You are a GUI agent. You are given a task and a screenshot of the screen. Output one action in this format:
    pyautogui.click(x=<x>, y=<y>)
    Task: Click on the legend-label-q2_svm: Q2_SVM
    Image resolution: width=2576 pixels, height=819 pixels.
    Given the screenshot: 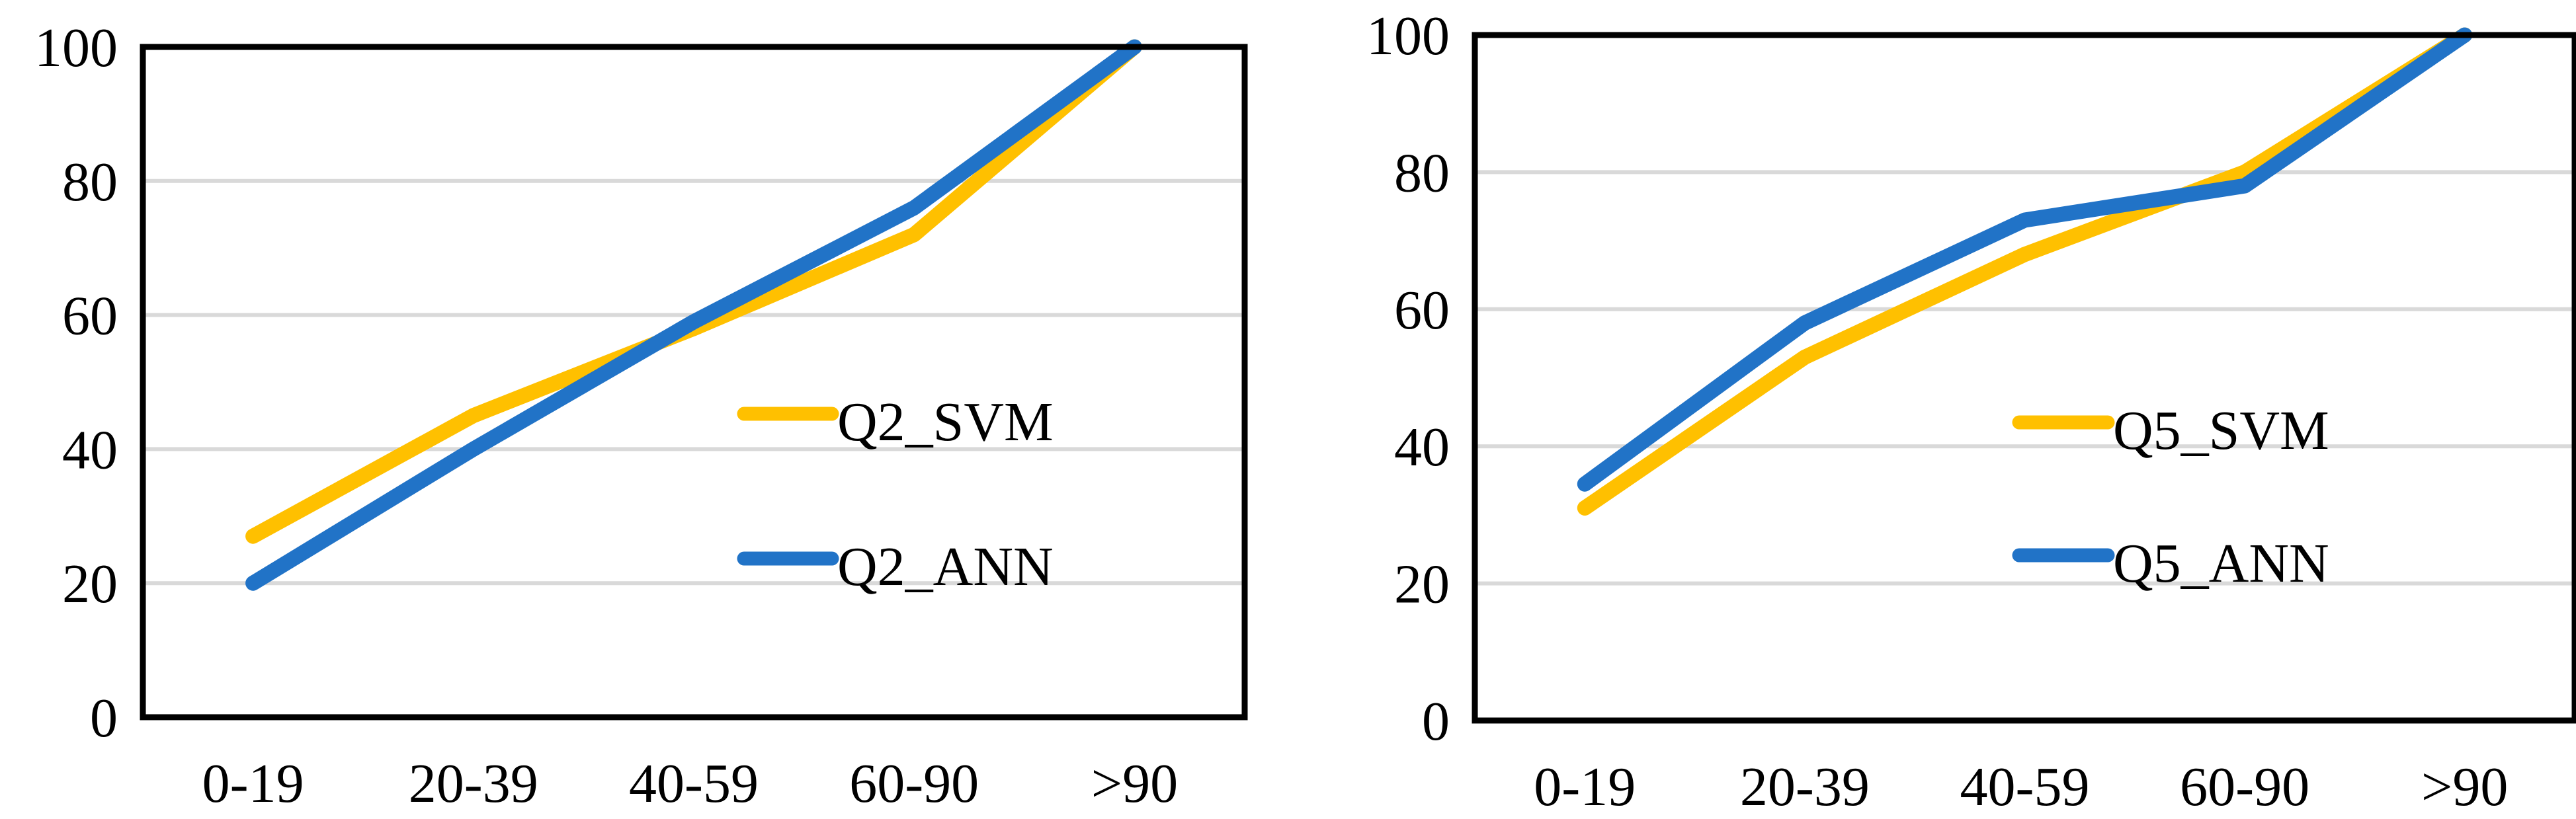 What is the action you would take?
    pyautogui.click(x=945, y=422)
    